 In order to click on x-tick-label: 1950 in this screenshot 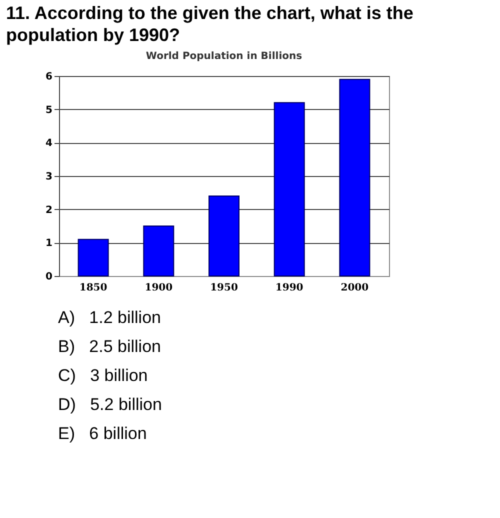, I will do `click(224, 288)`.